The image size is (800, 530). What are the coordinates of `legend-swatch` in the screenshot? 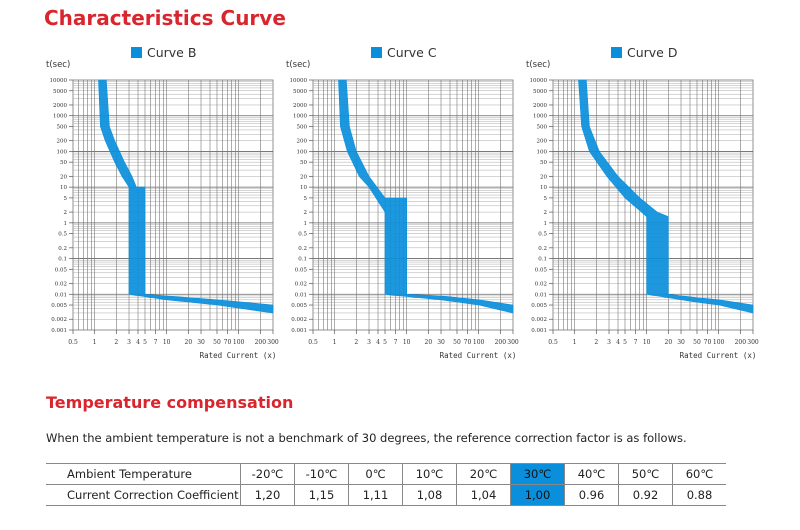 It's located at (376, 52).